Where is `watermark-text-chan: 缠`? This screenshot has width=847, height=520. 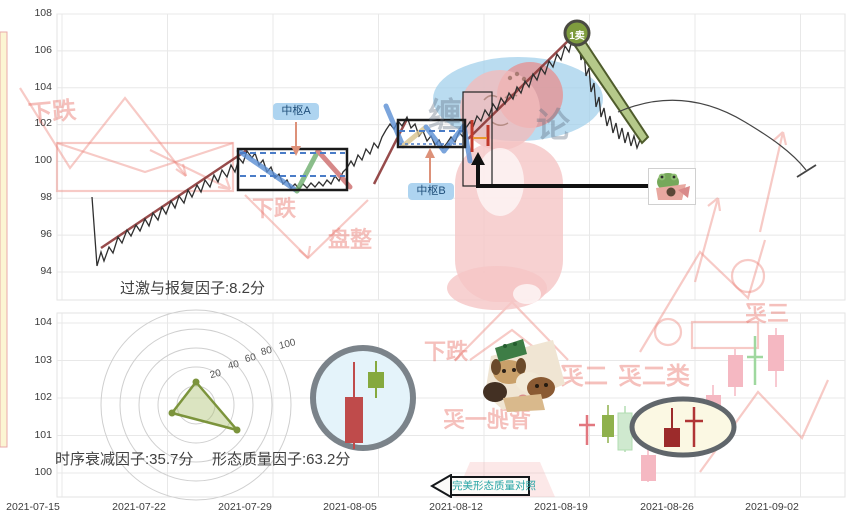
watermark-text-chan: 缠 is located at coordinates (445, 116).